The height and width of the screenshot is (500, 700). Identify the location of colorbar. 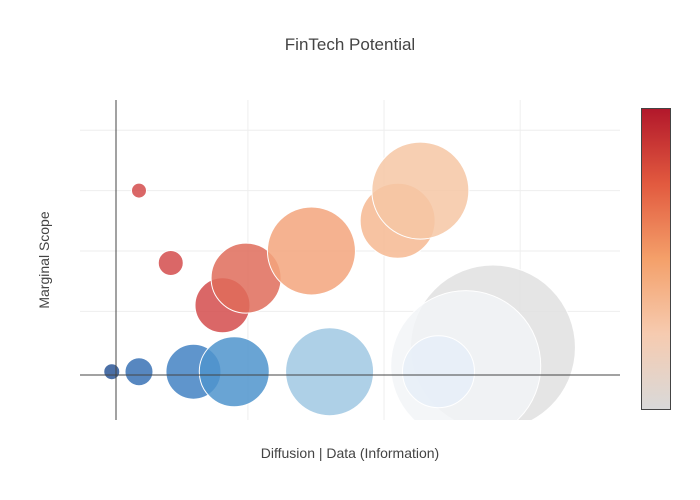
(656, 259).